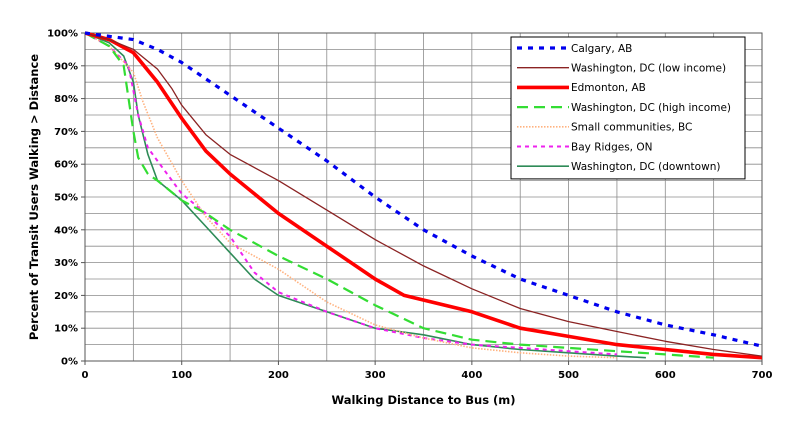 Image resolution: width=800 pixels, height=441 pixels. I want to click on y-tick-label: 40%, so click(66, 230).